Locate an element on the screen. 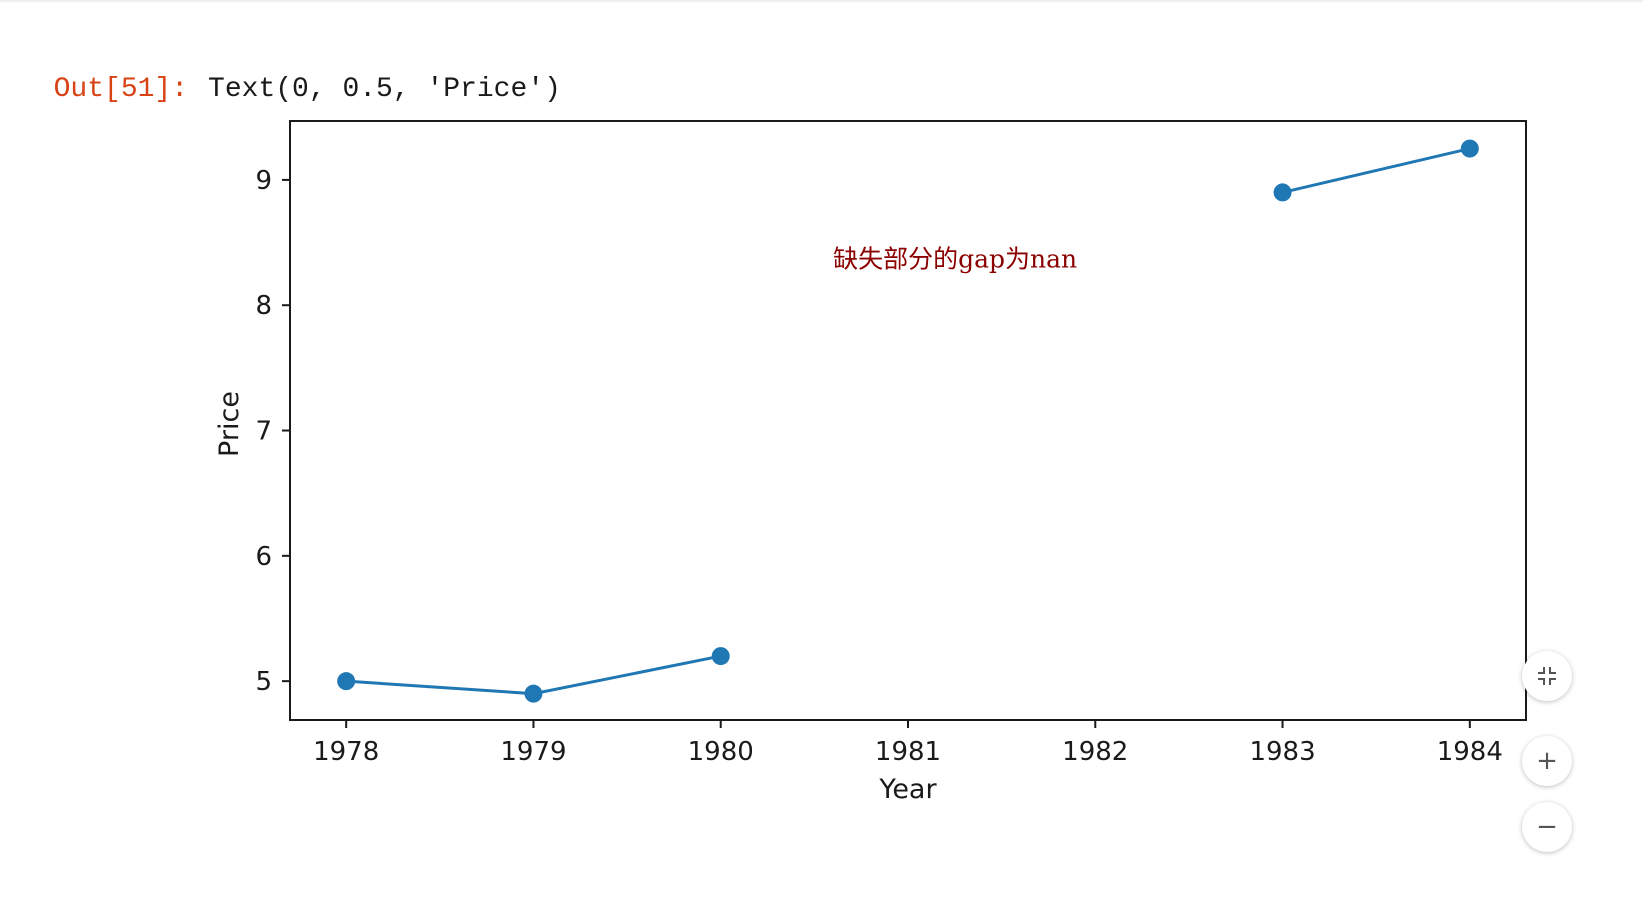 This screenshot has width=1643, height=904. chart-annotation: 缺失部分的gap为nan is located at coordinates (955, 259).